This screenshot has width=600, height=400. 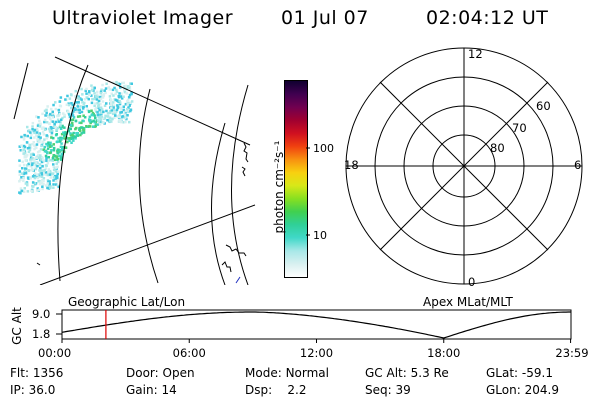 I want to click on coastline, so click(x=142, y=207).